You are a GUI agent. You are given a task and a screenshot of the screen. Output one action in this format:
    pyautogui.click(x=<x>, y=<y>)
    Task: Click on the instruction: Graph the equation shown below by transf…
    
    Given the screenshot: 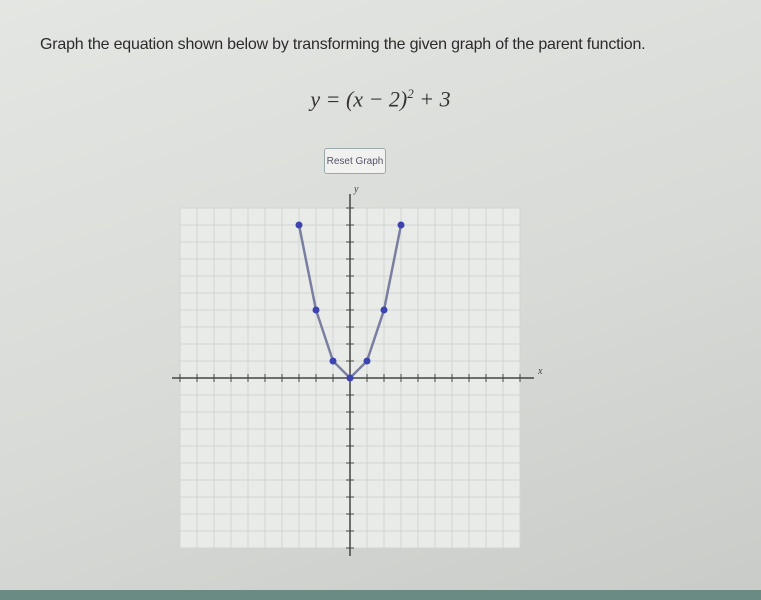 What is the action you would take?
    pyautogui.click(x=343, y=44)
    